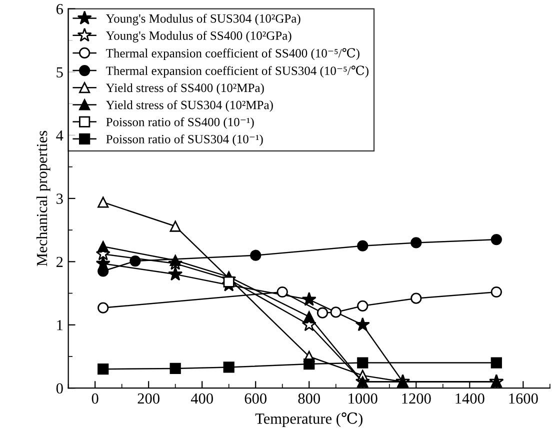  What do you see at coordinates (523, 398) in the screenshot?
I see `x-tick-label: 1600` at bounding box center [523, 398].